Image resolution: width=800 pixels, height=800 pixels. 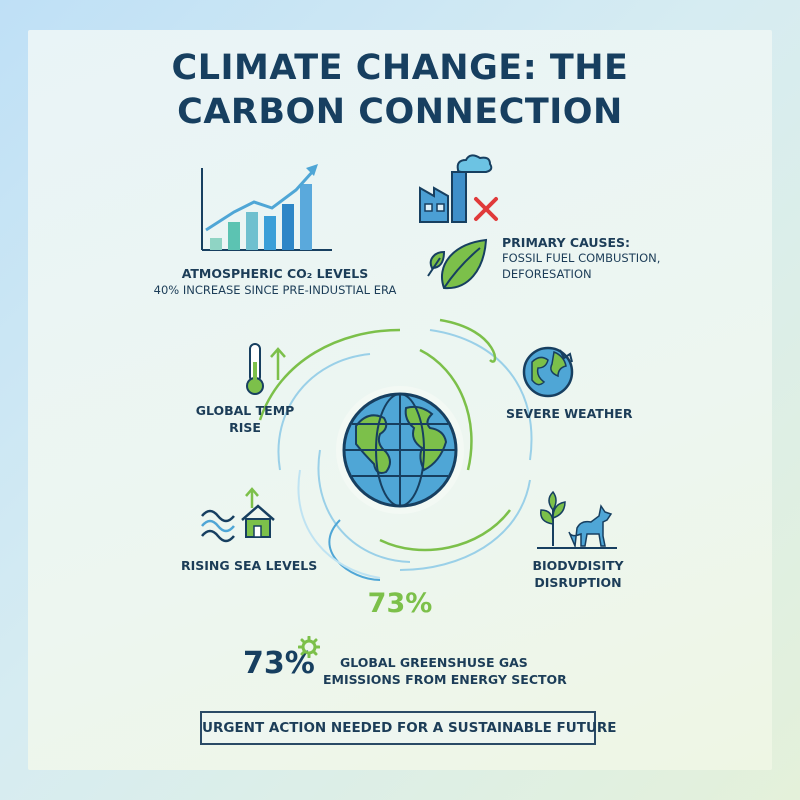 What do you see at coordinates (486, 209) in the screenshot?
I see `cross-icon` at bounding box center [486, 209].